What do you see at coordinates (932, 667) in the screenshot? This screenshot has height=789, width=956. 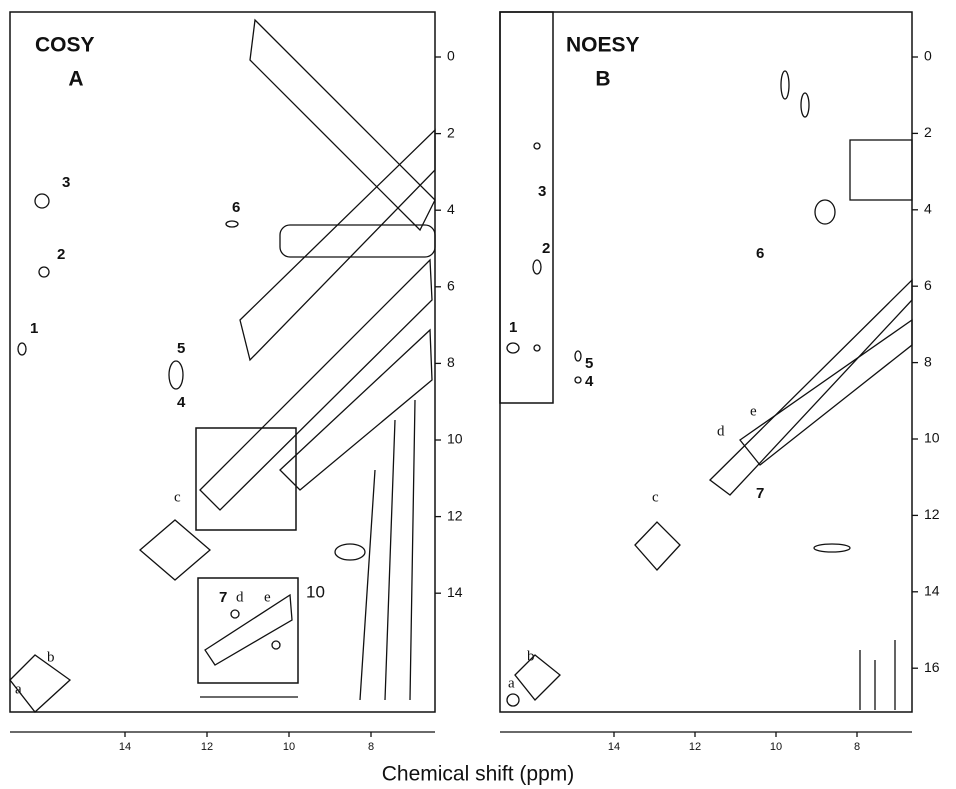 I see `y-tick-label: 16` at bounding box center [932, 667].